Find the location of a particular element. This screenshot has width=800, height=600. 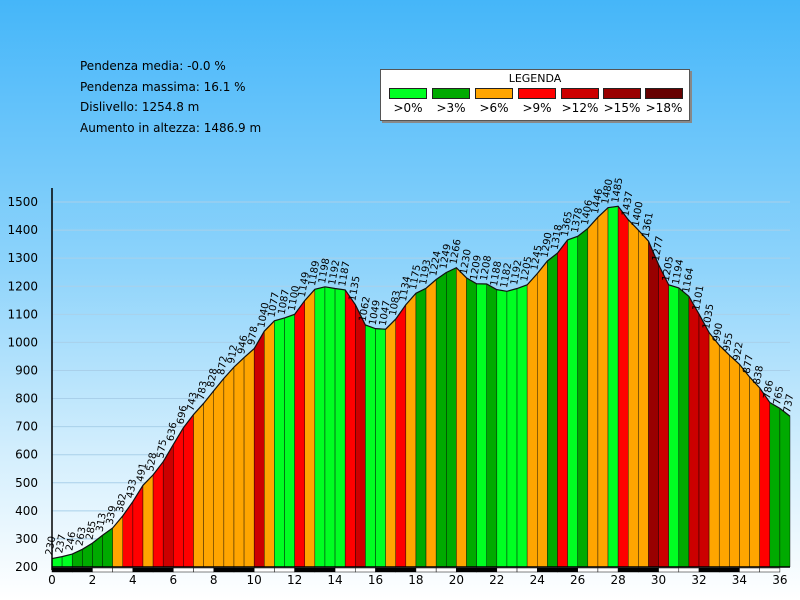

average-slope-text: Pendenza media: -0.0 % is located at coordinates (153, 66).